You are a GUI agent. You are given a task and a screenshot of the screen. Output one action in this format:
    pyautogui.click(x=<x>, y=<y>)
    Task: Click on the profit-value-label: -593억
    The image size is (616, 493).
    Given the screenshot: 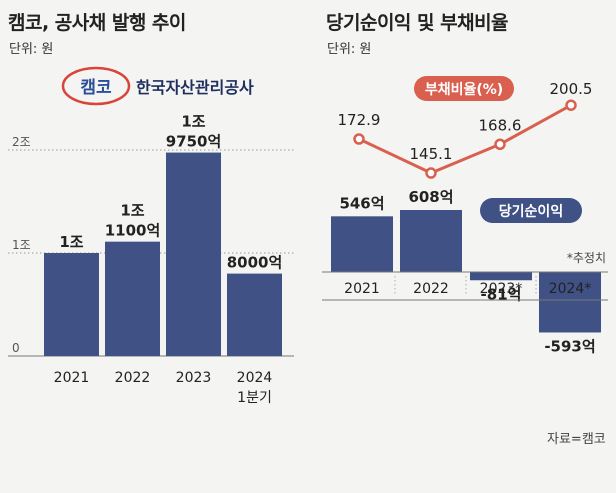 What is the action you would take?
    pyautogui.click(x=569, y=346)
    